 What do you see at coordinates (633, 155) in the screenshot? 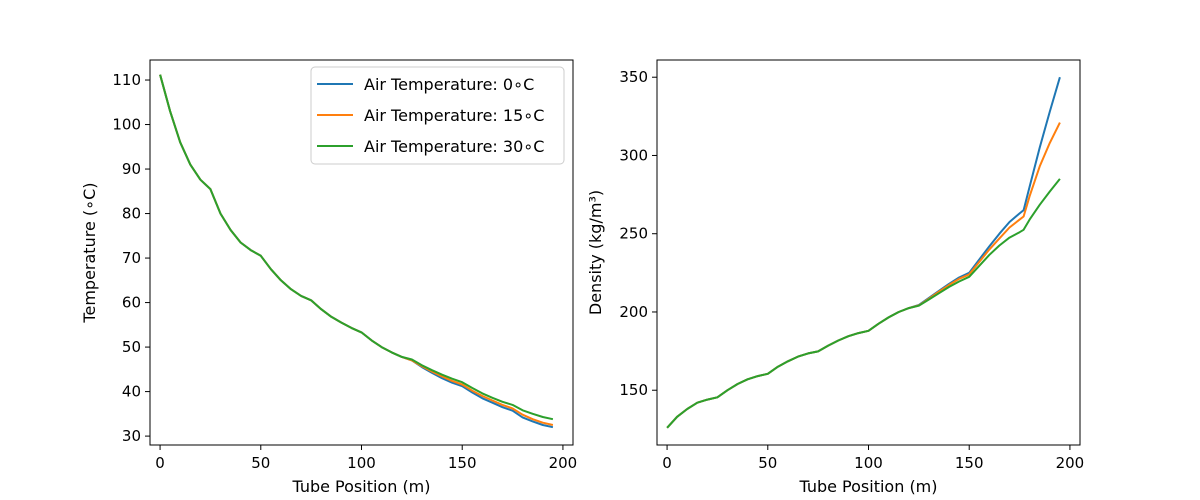
I see `density-y-tick-label-3: 300` at bounding box center [633, 155].